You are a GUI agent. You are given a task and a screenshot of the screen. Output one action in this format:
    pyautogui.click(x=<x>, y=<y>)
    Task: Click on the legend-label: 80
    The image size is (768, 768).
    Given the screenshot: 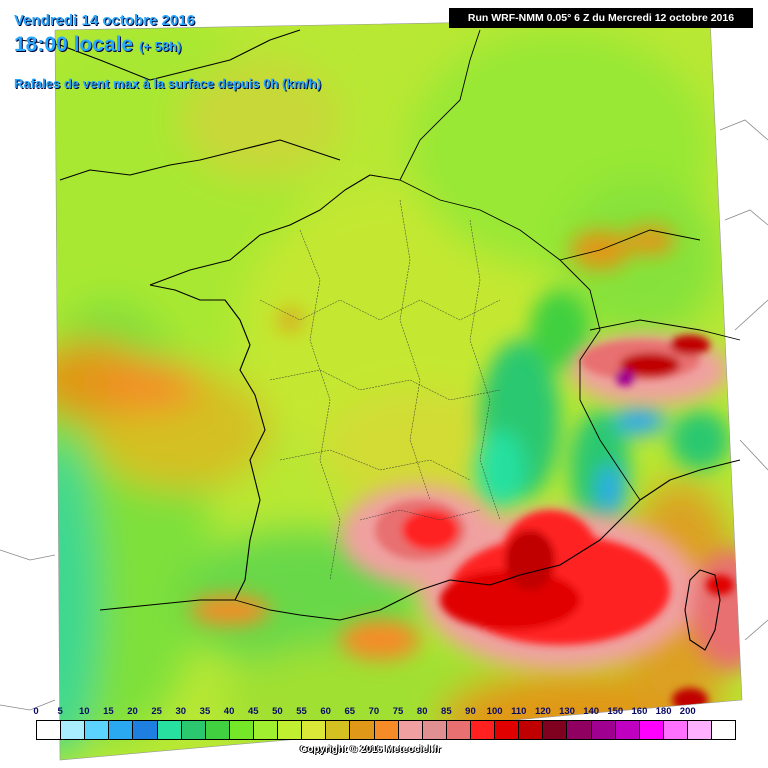 What is the action you would take?
    pyautogui.click(x=422, y=711)
    